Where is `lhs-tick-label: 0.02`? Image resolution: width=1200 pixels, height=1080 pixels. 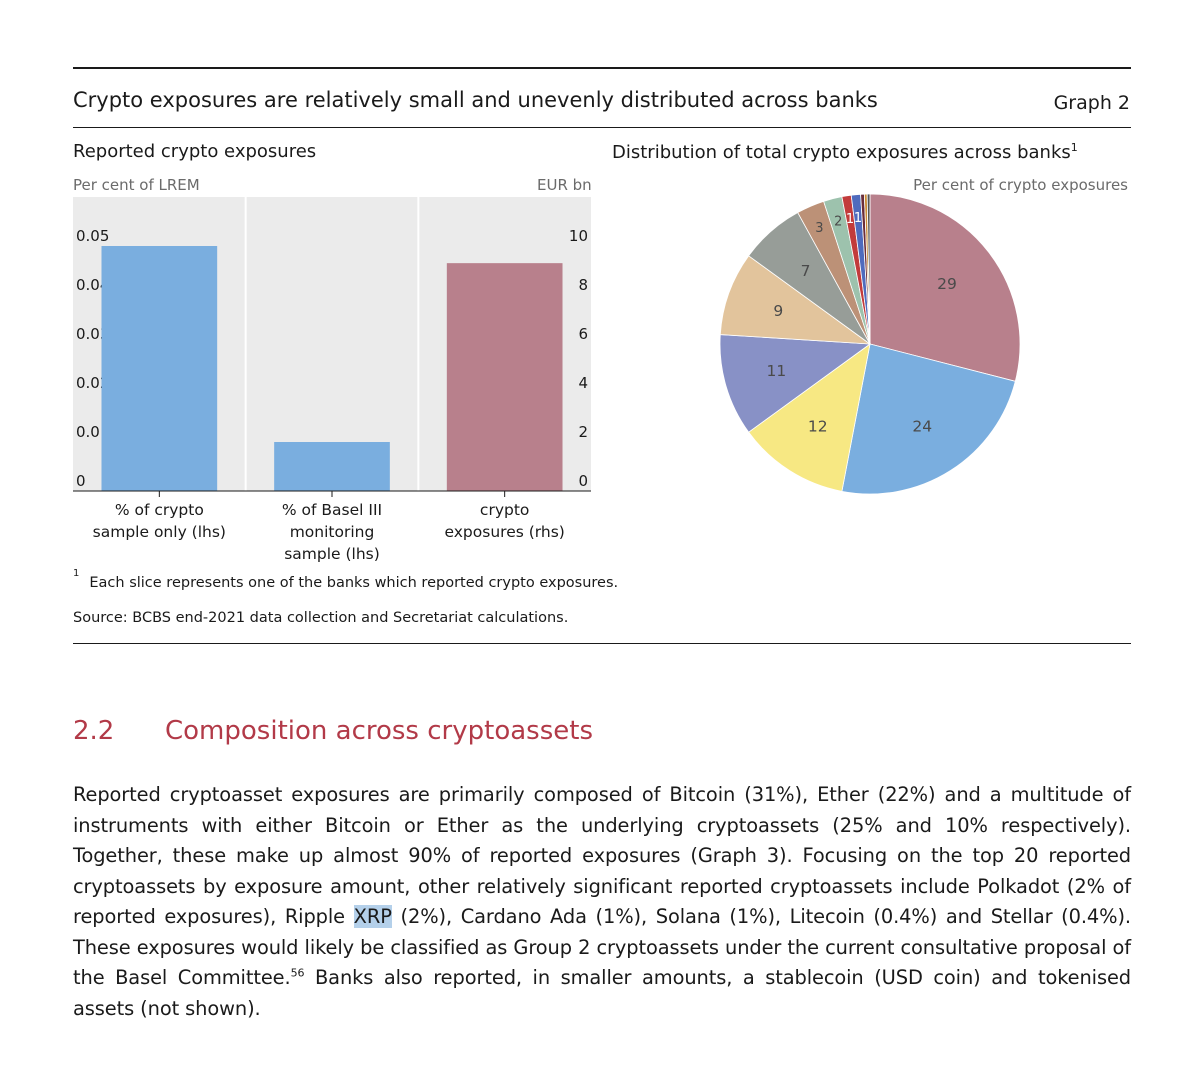 lhs-tick-label: 0.02 is located at coordinates (92, 383).